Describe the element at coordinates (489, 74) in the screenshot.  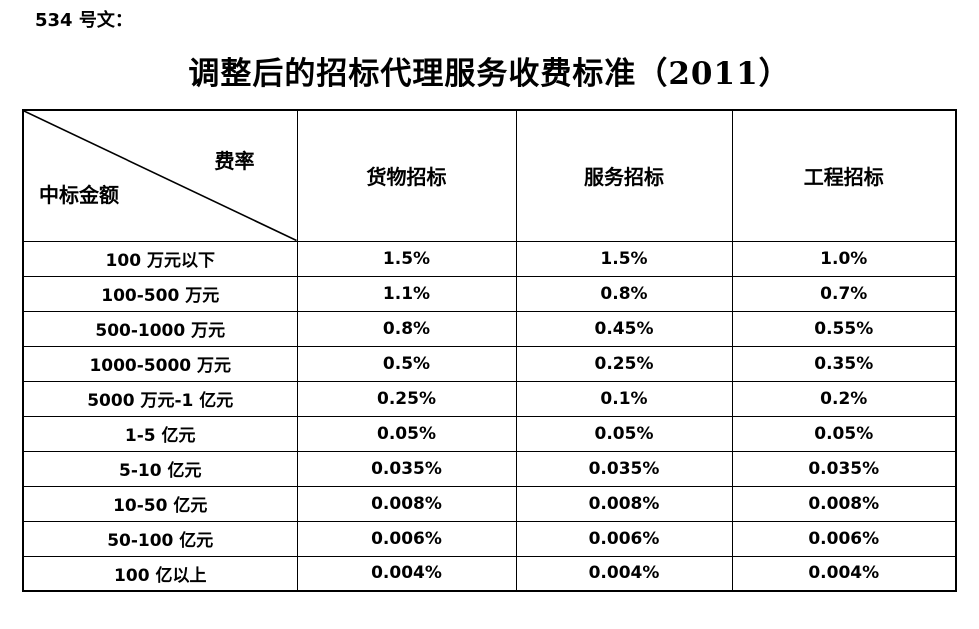
I see `page-title: 调整后的招标代理服务收费标准（2011）` at that location.